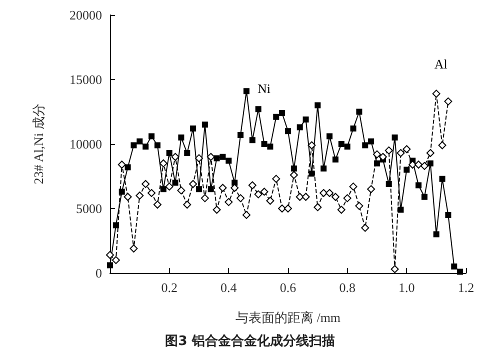 This screenshot has width=500, height=357. What do you see at coordinates (89, 208) in the screenshot?
I see `y-tick-label: 5000` at bounding box center [89, 208].